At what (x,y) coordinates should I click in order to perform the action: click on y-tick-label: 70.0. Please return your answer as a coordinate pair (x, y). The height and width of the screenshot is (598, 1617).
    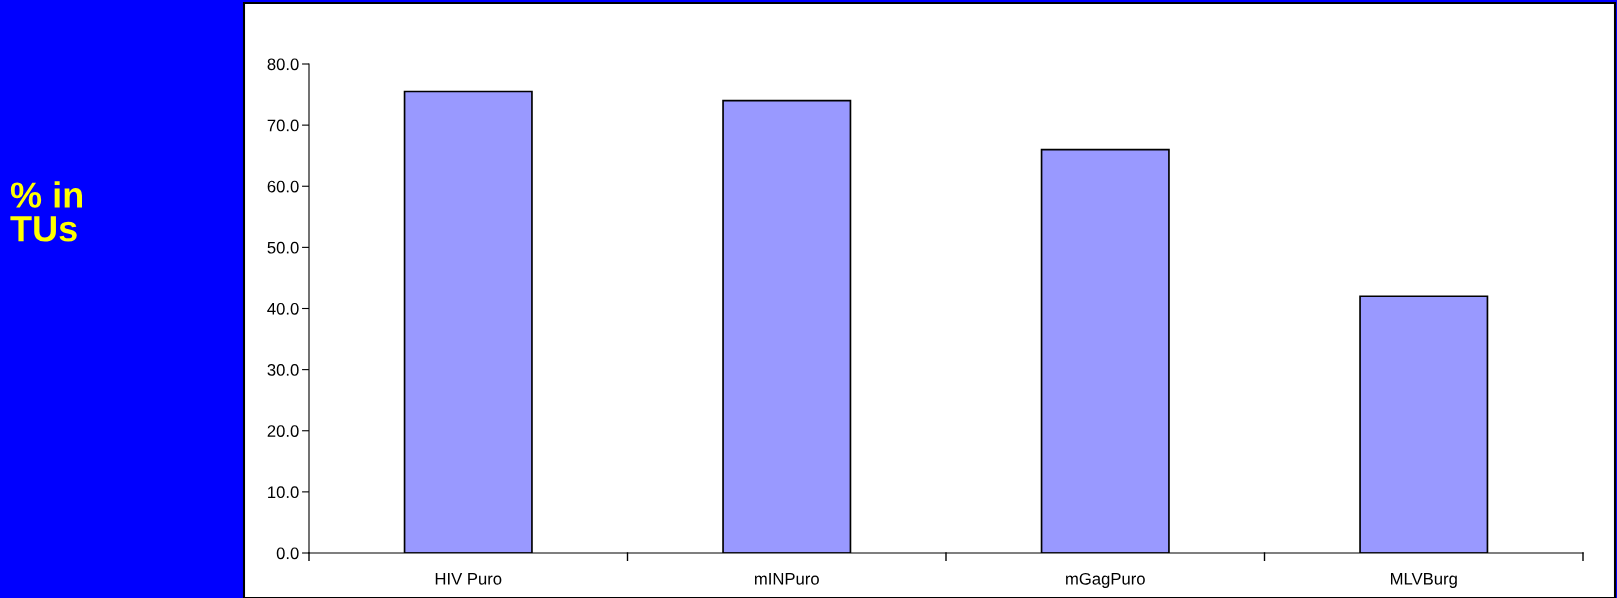
    Looking at the image, I should click on (283, 125).